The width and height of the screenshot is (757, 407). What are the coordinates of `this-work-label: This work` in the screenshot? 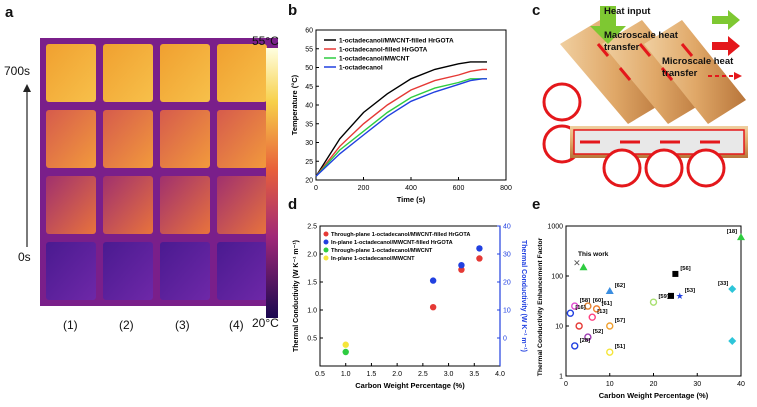 It's located at (593, 254).